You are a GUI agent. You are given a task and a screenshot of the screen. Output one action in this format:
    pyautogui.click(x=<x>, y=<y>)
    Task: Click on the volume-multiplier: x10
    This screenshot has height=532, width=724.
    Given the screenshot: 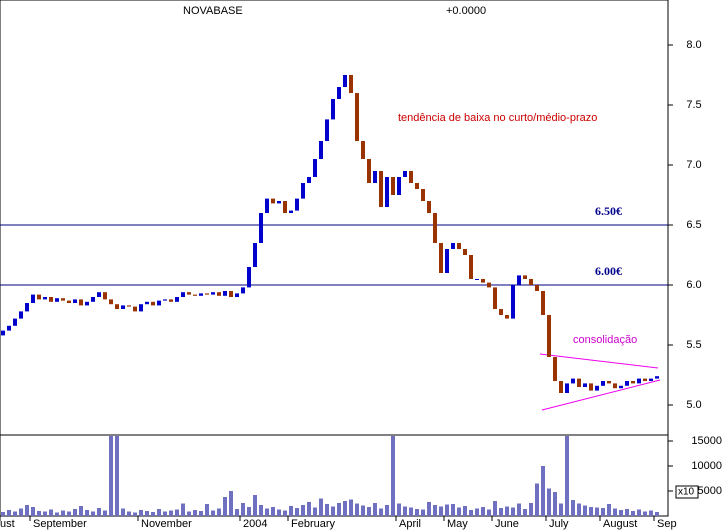 What is the action you would take?
    pyautogui.click(x=686, y=492)
    